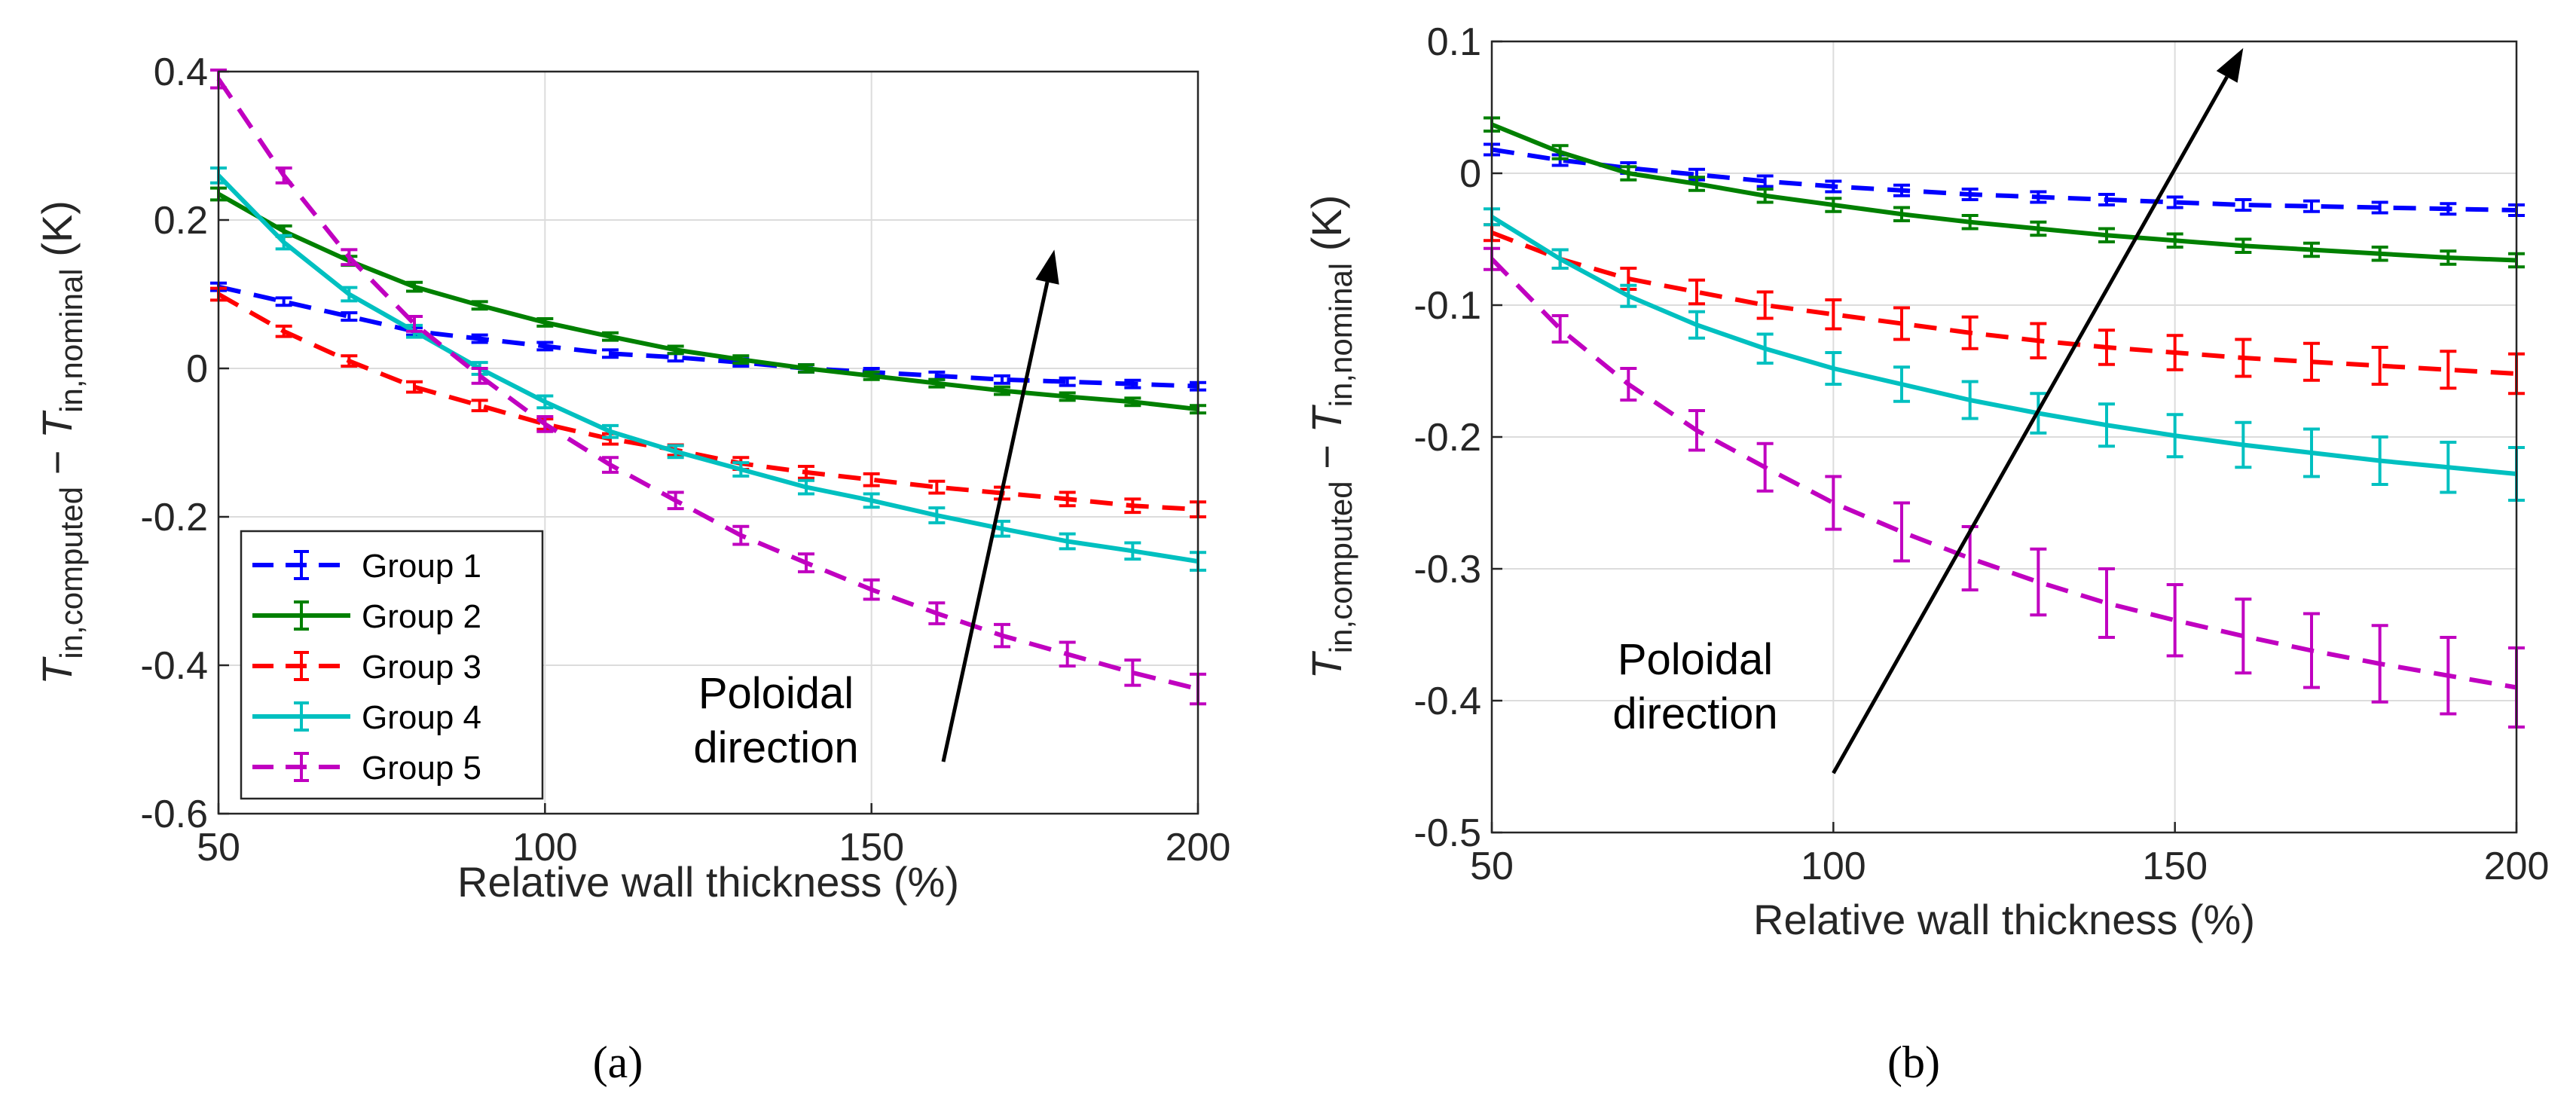  I want to click on caption-b: (b), so click(1913, 1062).